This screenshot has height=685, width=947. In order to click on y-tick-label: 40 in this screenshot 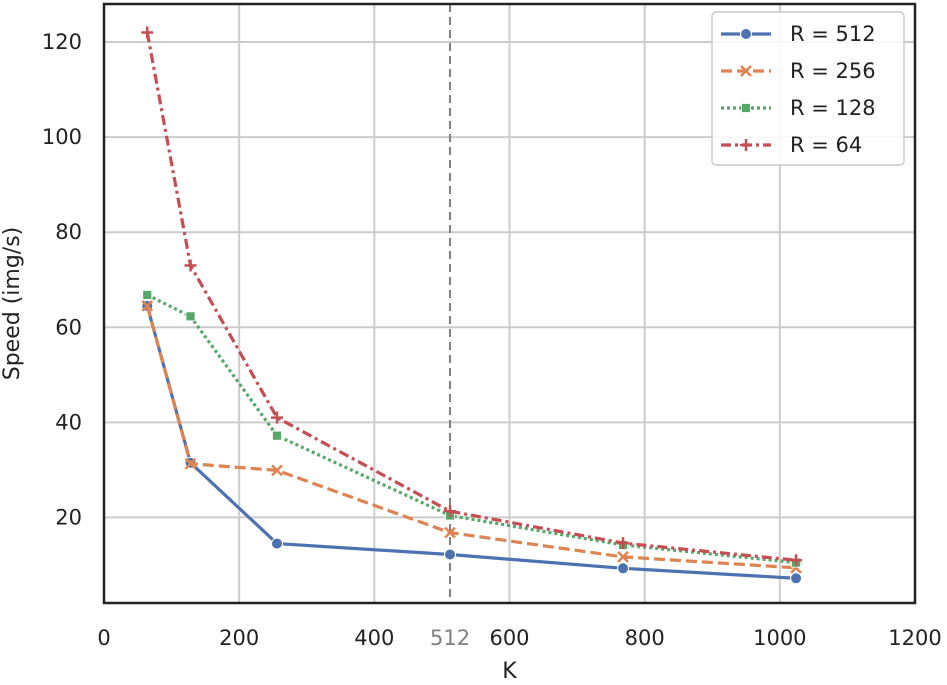, I will do `click(68, 422)`.